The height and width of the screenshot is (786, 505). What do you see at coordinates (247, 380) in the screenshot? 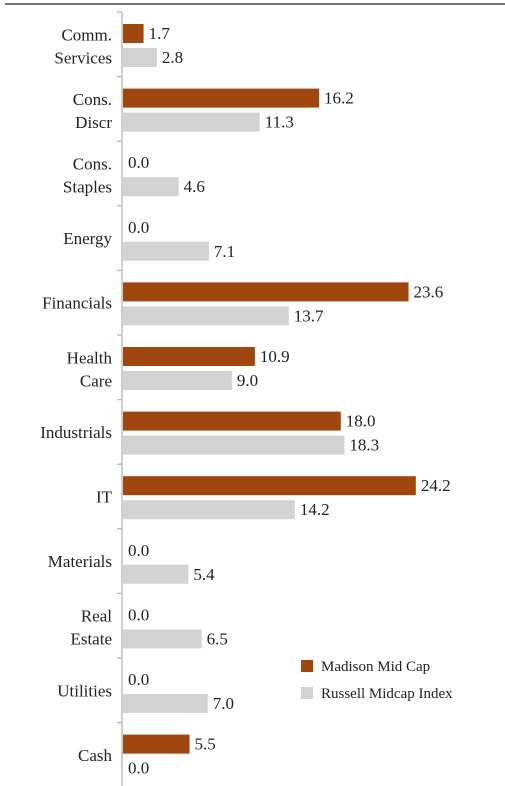
I see `value-label-russell-health-care: 9.0` at bounding box center [247, 380].